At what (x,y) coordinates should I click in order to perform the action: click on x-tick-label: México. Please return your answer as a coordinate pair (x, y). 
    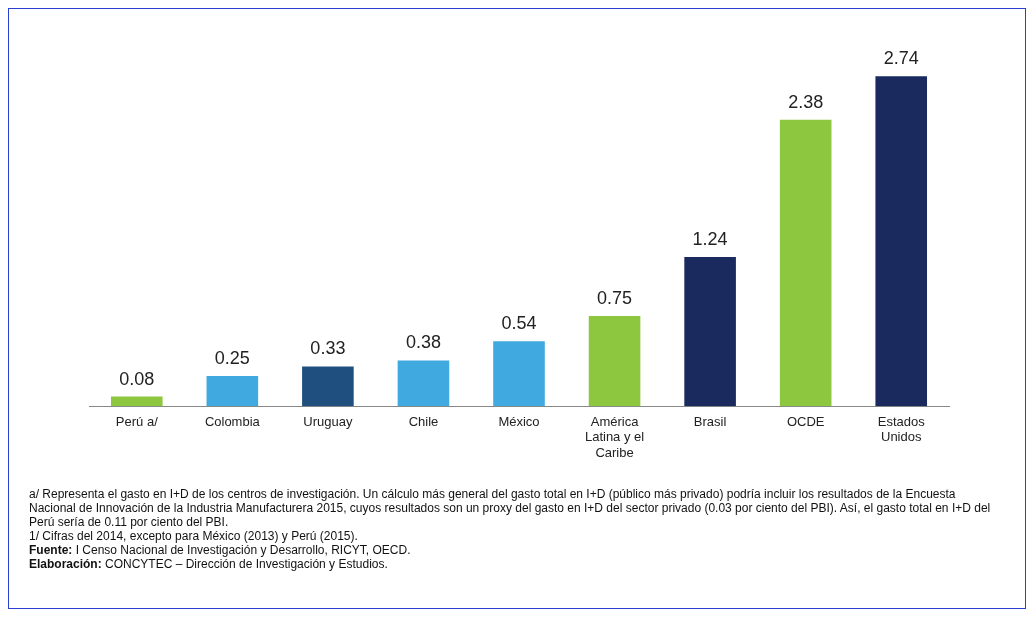
    Looking at the image, I should click on (519, 421).